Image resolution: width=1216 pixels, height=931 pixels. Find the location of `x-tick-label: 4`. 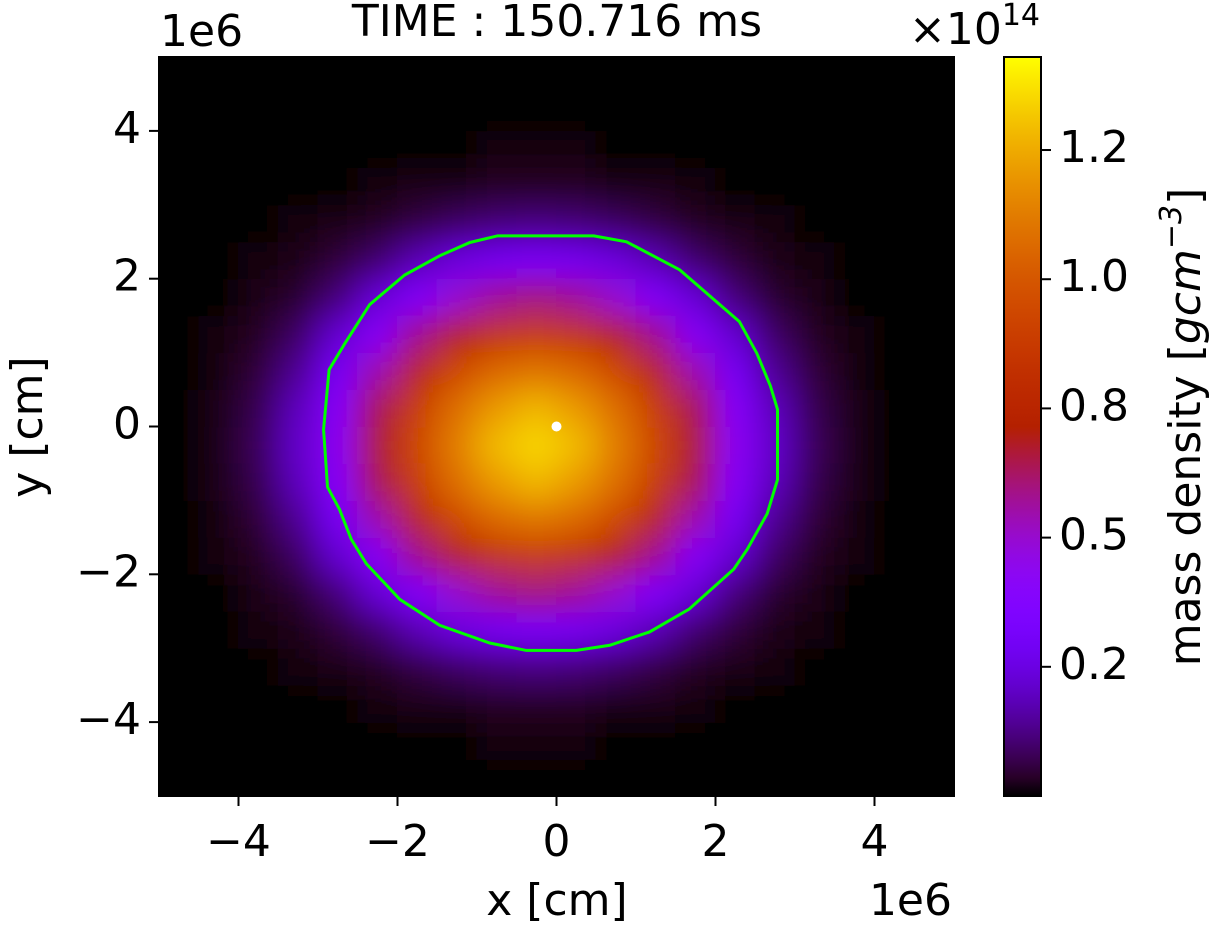

x-tick-label: 4 is located at coordinates (875, 841).